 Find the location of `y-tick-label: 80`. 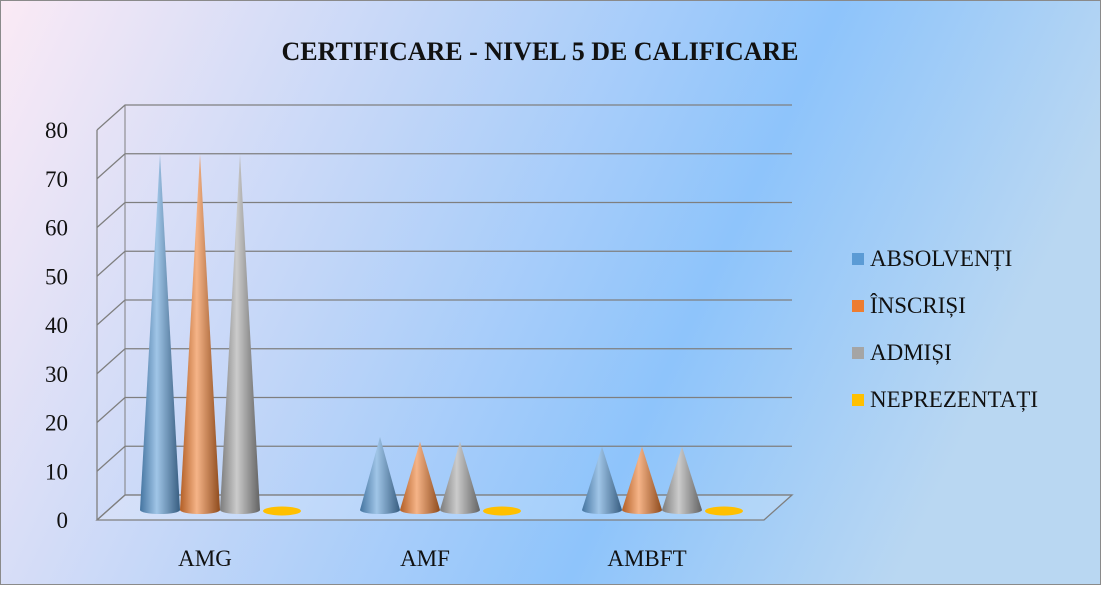

y-tick-label: 80 is located at coordinates (56, 130).